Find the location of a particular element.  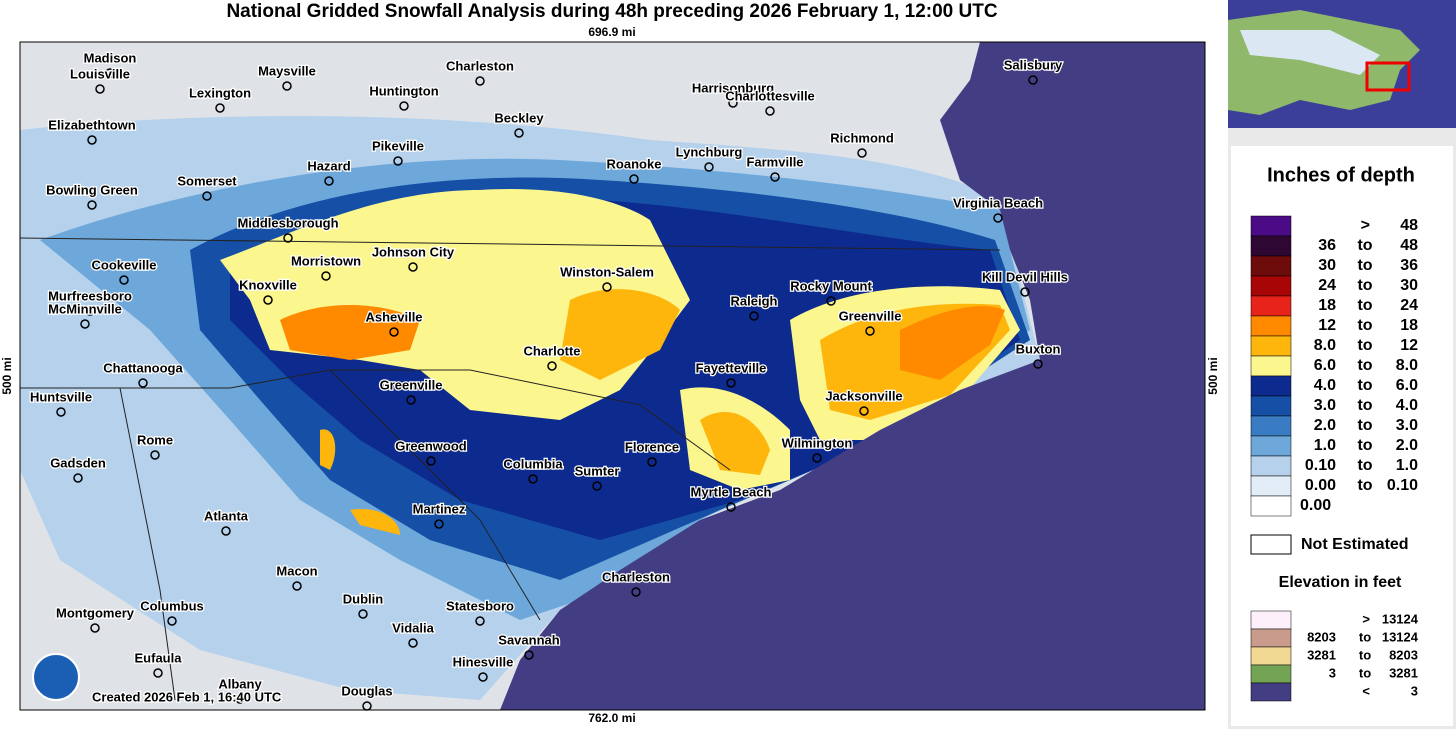

city-label: Florence is located at coordinates (652, 446).